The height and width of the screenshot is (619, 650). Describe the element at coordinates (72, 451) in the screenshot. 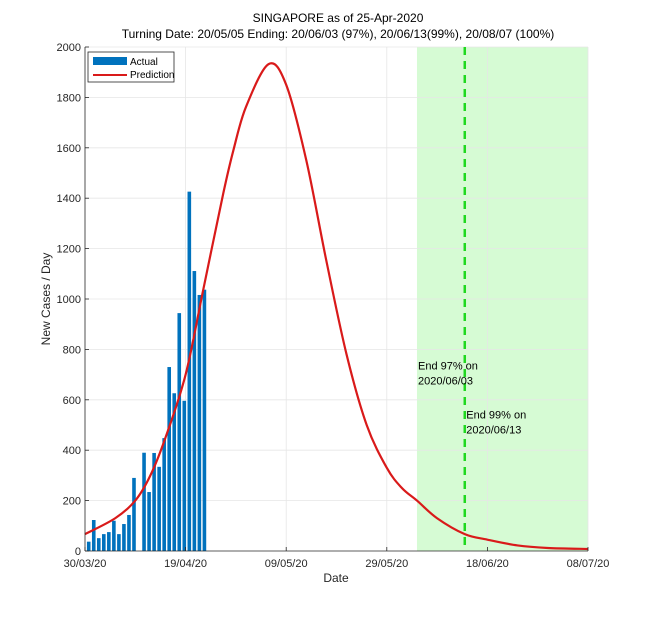

I see `y-tick-label: 400` at that location.